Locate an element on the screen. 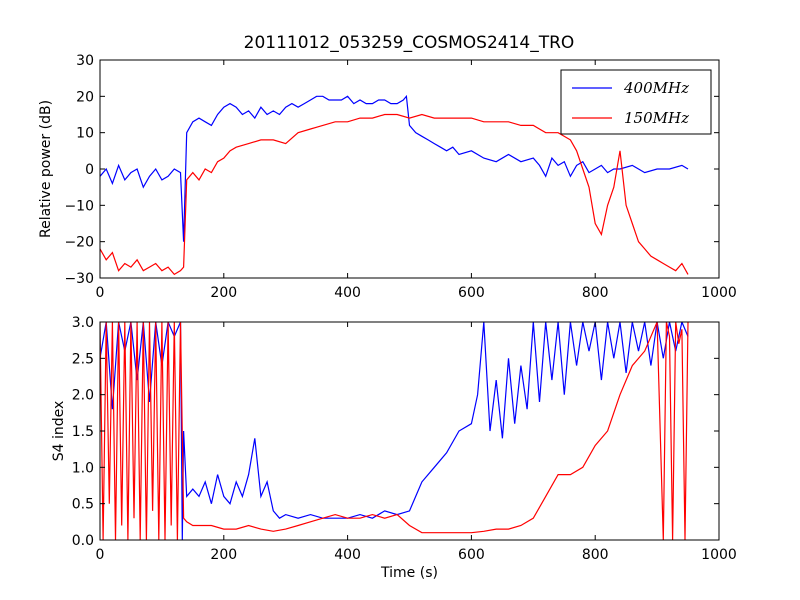 This screenshot has width=800, height=600. power-ytick-label: −30 is located at coordinates (79, 279).